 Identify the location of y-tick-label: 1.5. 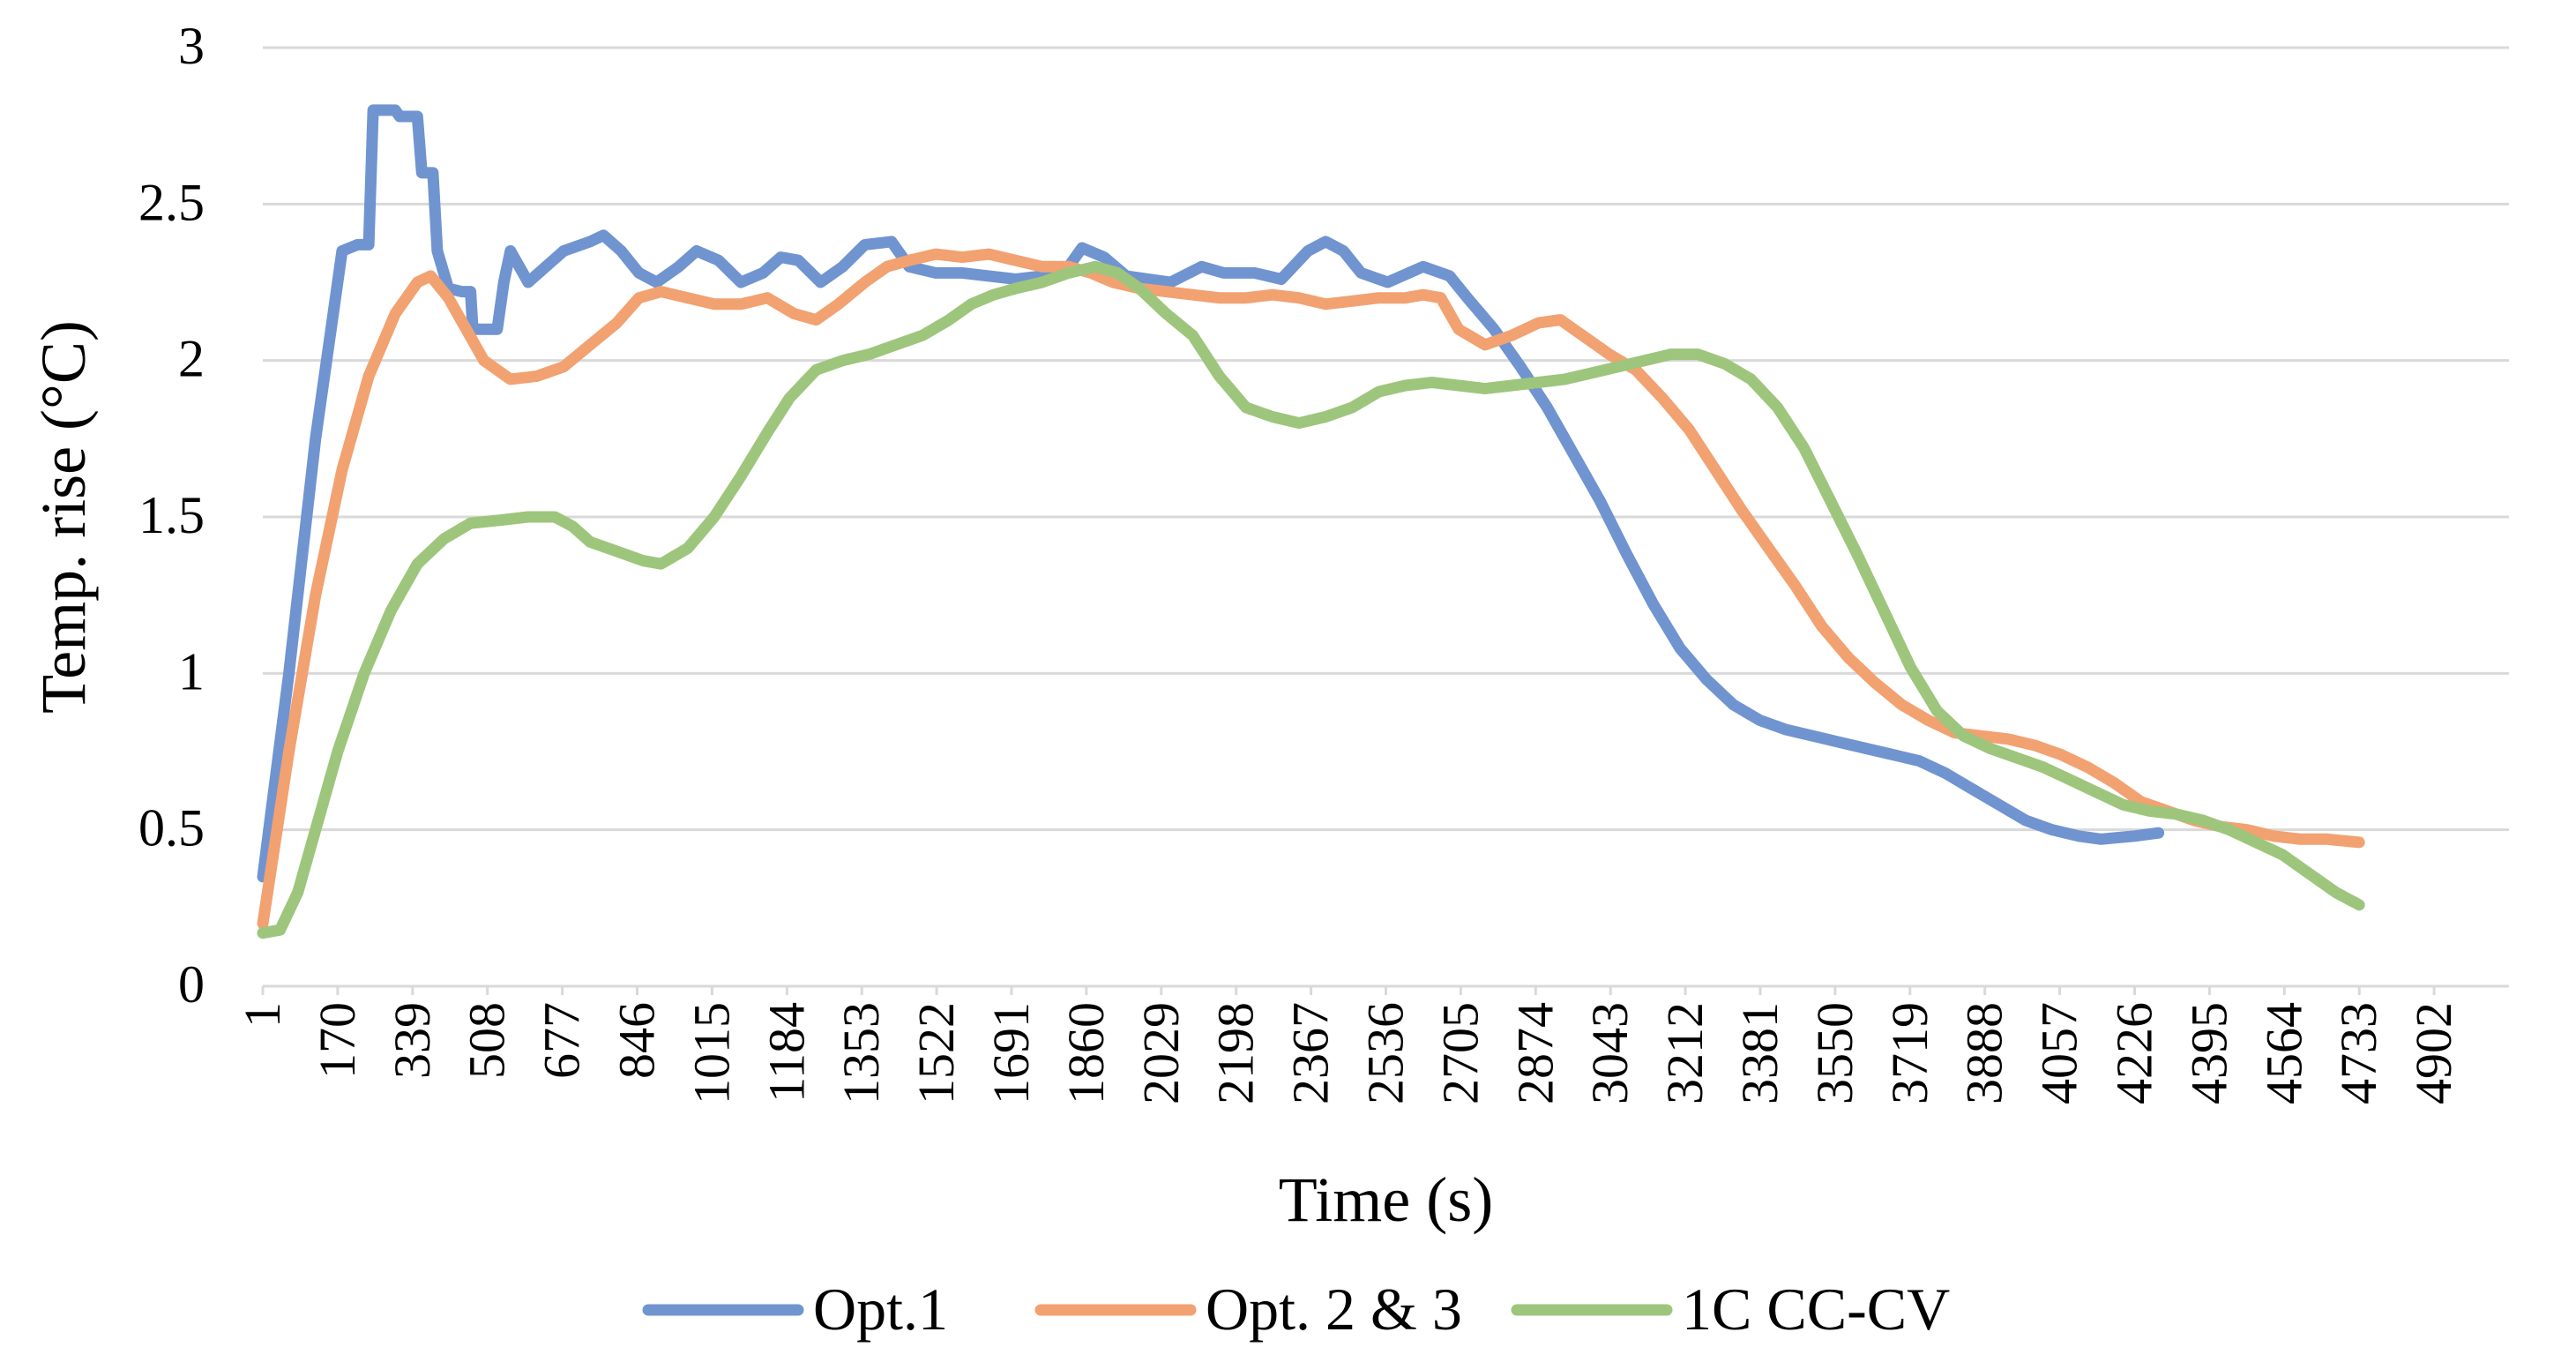
(171, 515).